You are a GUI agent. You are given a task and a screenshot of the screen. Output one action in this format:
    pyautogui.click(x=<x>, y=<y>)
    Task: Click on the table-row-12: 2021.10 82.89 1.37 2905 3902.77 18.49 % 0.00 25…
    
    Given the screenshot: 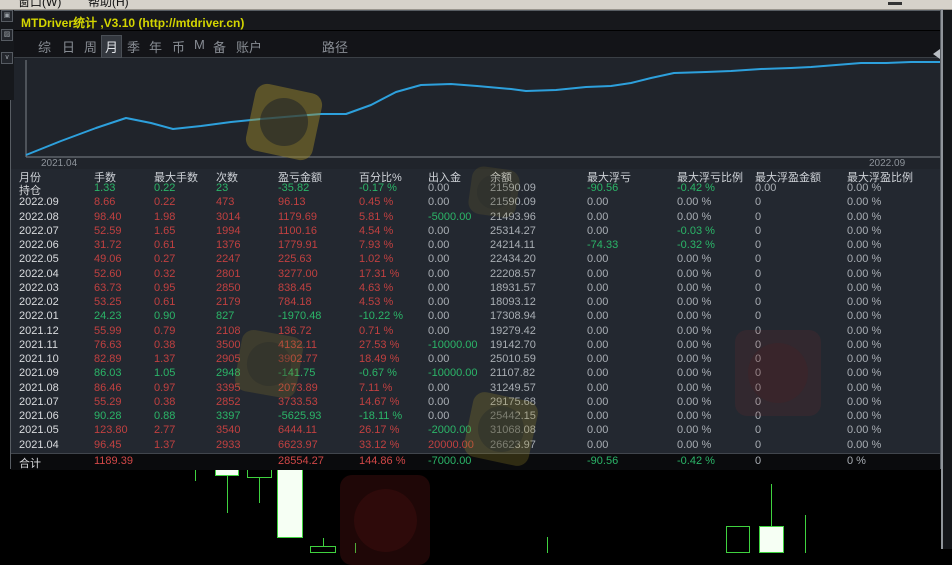 What is the action you would take?
    pyautogui.click(x=475, y=360)
    